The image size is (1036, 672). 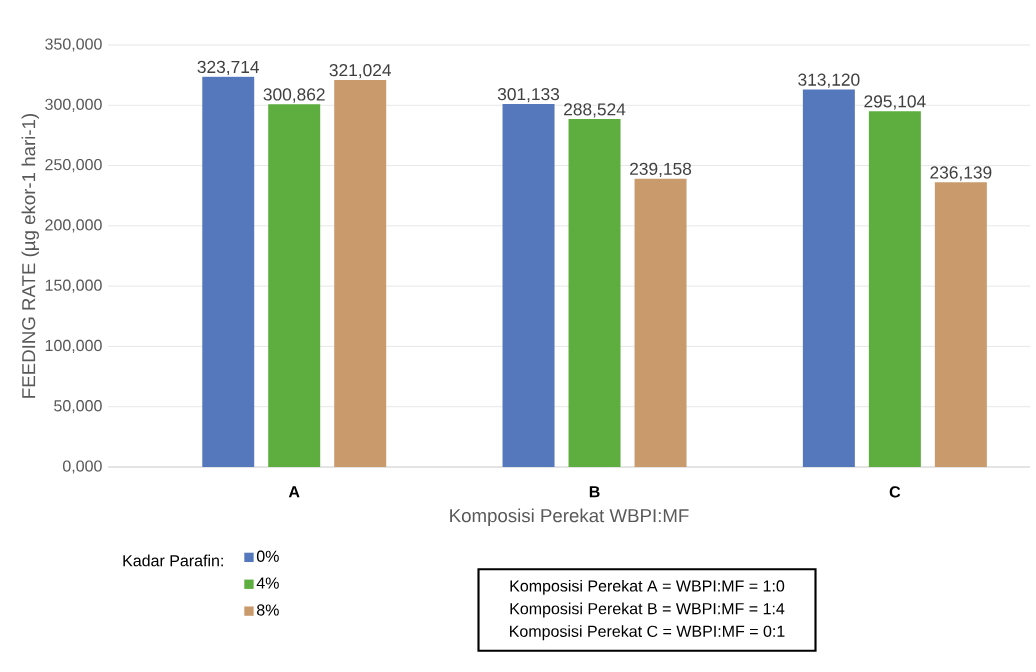 What do you see at coordinates (30, 256) in the screenshot?
I see `y-axis-title: FEEDING RATE (µg ekor-1 hari-1)` at bounding box center [30, 256].